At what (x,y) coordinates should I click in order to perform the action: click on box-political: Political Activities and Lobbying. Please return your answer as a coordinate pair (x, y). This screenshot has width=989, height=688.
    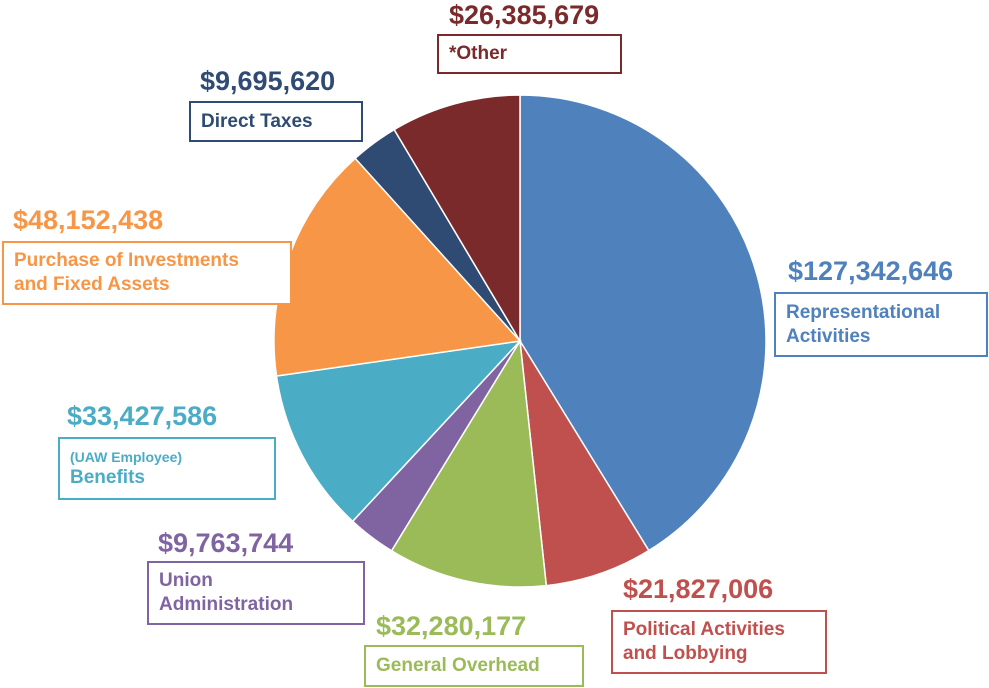
    Looking at the image, I should click on (719, 642).